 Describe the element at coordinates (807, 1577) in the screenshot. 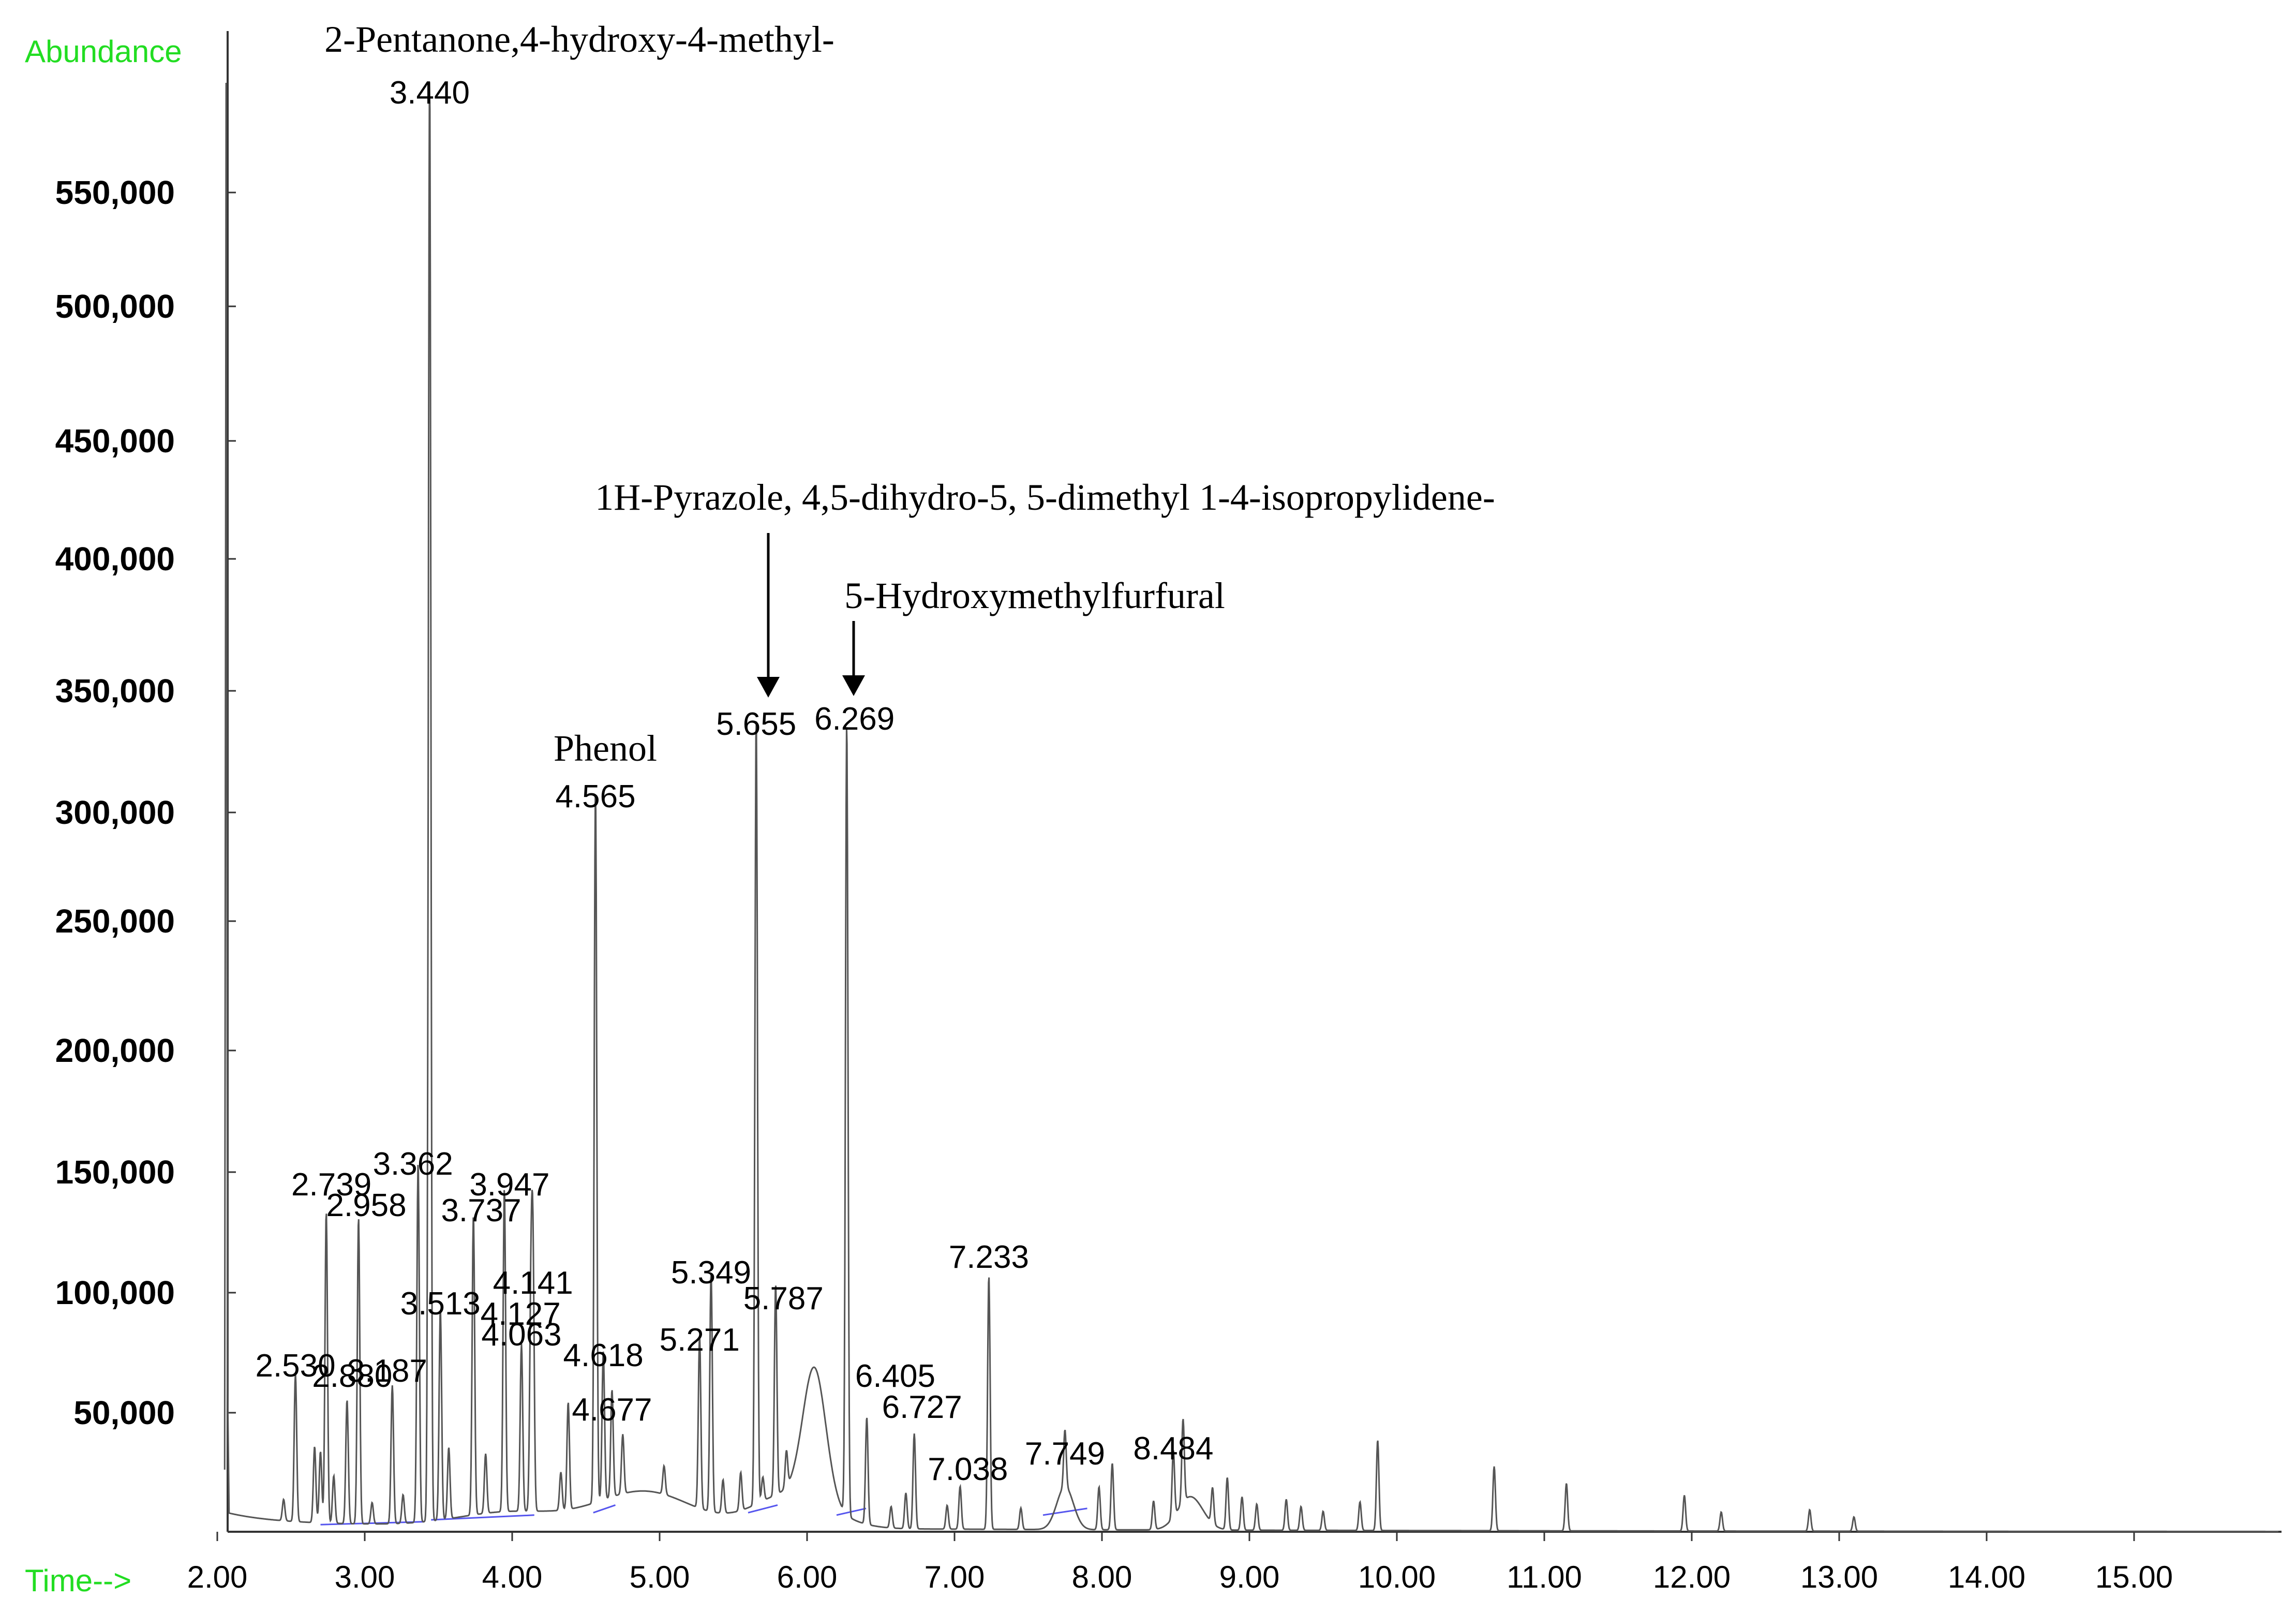

I see `x-tick-label: 6.00` at that location.